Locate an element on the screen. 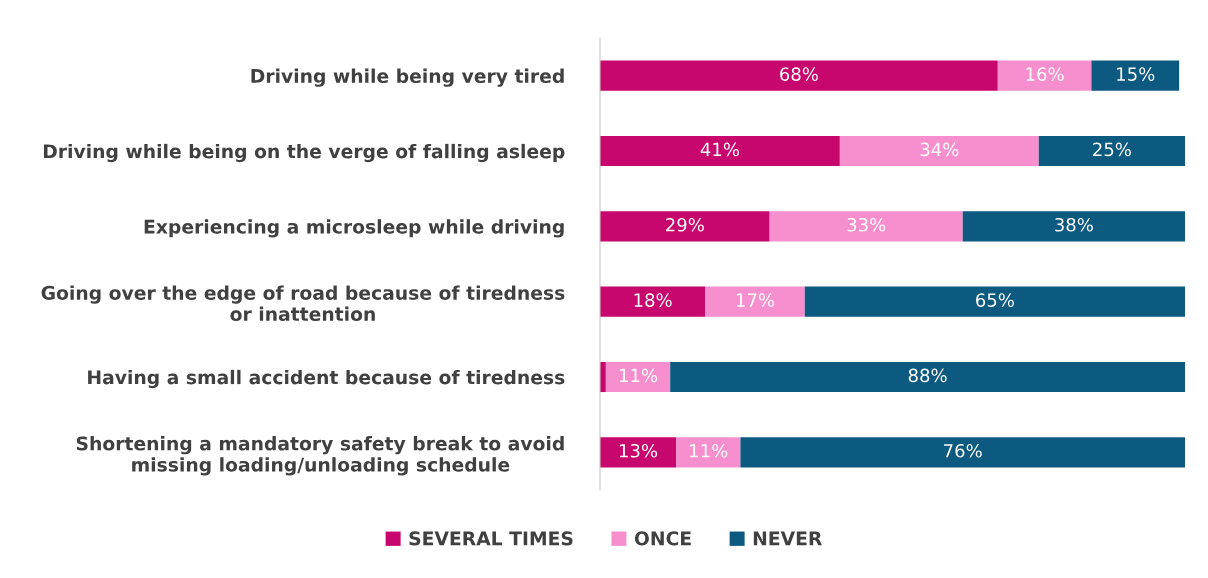 Image resolution: width=1208 pixels, height=578 pixels. y-tick-label: Having a small accident because of tiredness is located at coordinates (326, 379).